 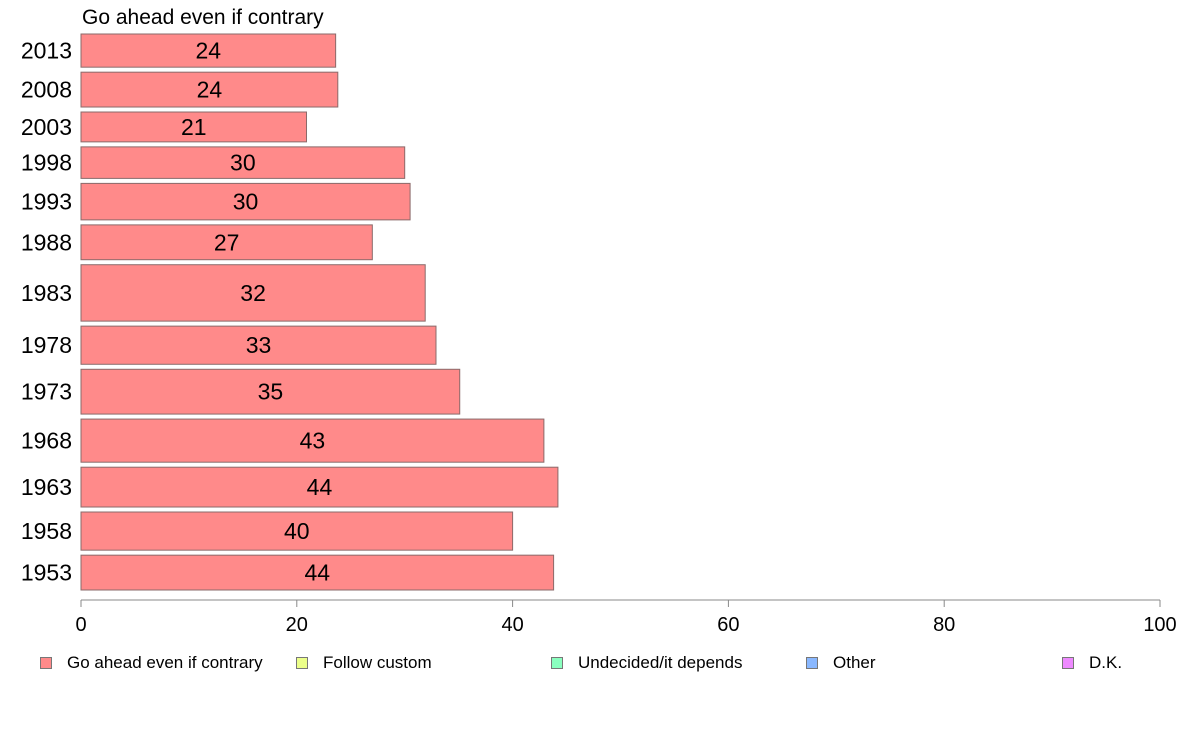 I want to click on bar-value-label: 32, so click(x=253, y=293).